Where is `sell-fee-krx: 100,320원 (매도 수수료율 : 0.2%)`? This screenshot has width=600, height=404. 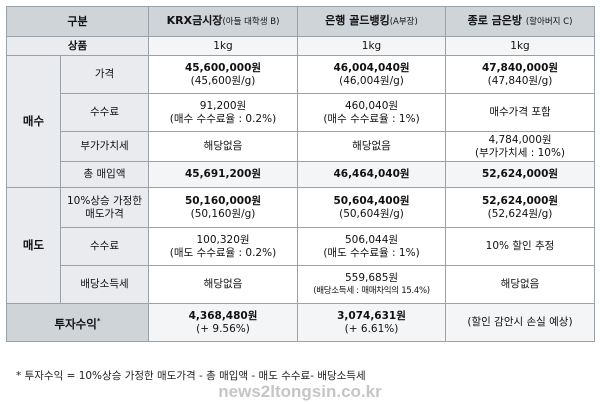
sell-fee-krx: 100,320원 (매도 수수료율 : 0.2%) is located at coordinates (223, 246).